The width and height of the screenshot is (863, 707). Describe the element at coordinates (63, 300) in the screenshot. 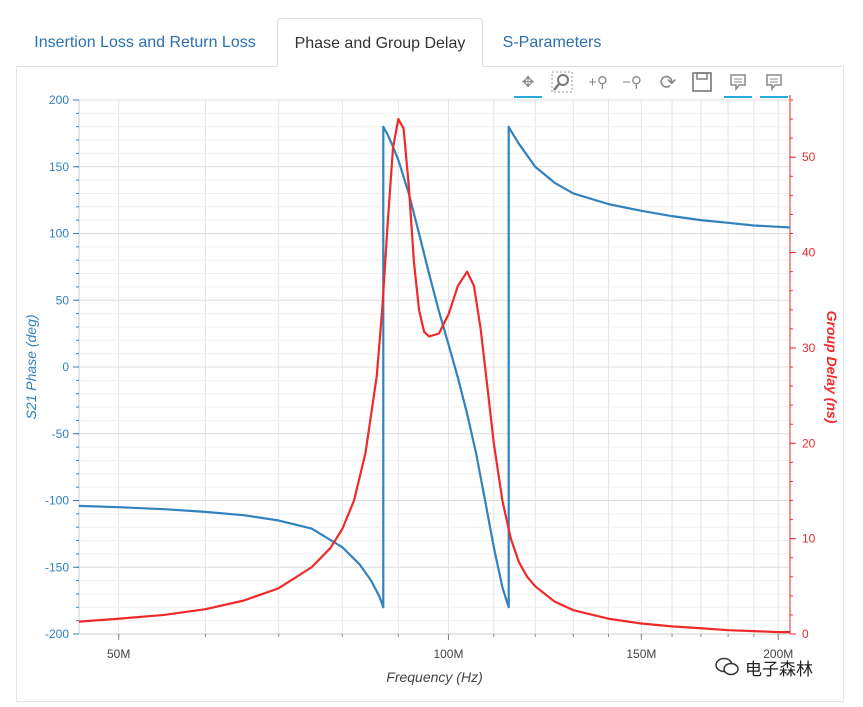

I see `y-left-tick-label: 50` at that location.